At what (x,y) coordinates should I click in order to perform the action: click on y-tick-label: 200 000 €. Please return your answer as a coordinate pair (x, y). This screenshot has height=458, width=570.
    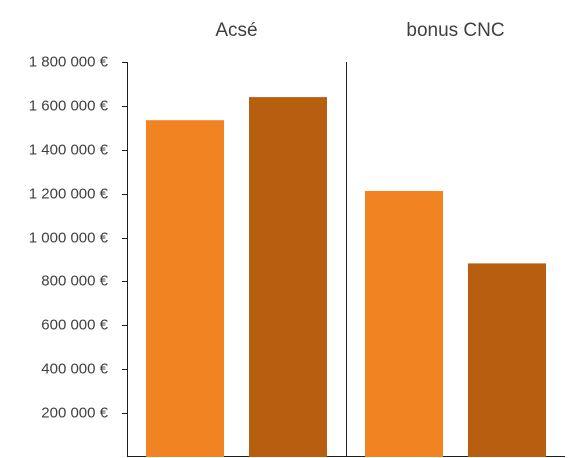
    Looking at the image, I should click on (74, 412).